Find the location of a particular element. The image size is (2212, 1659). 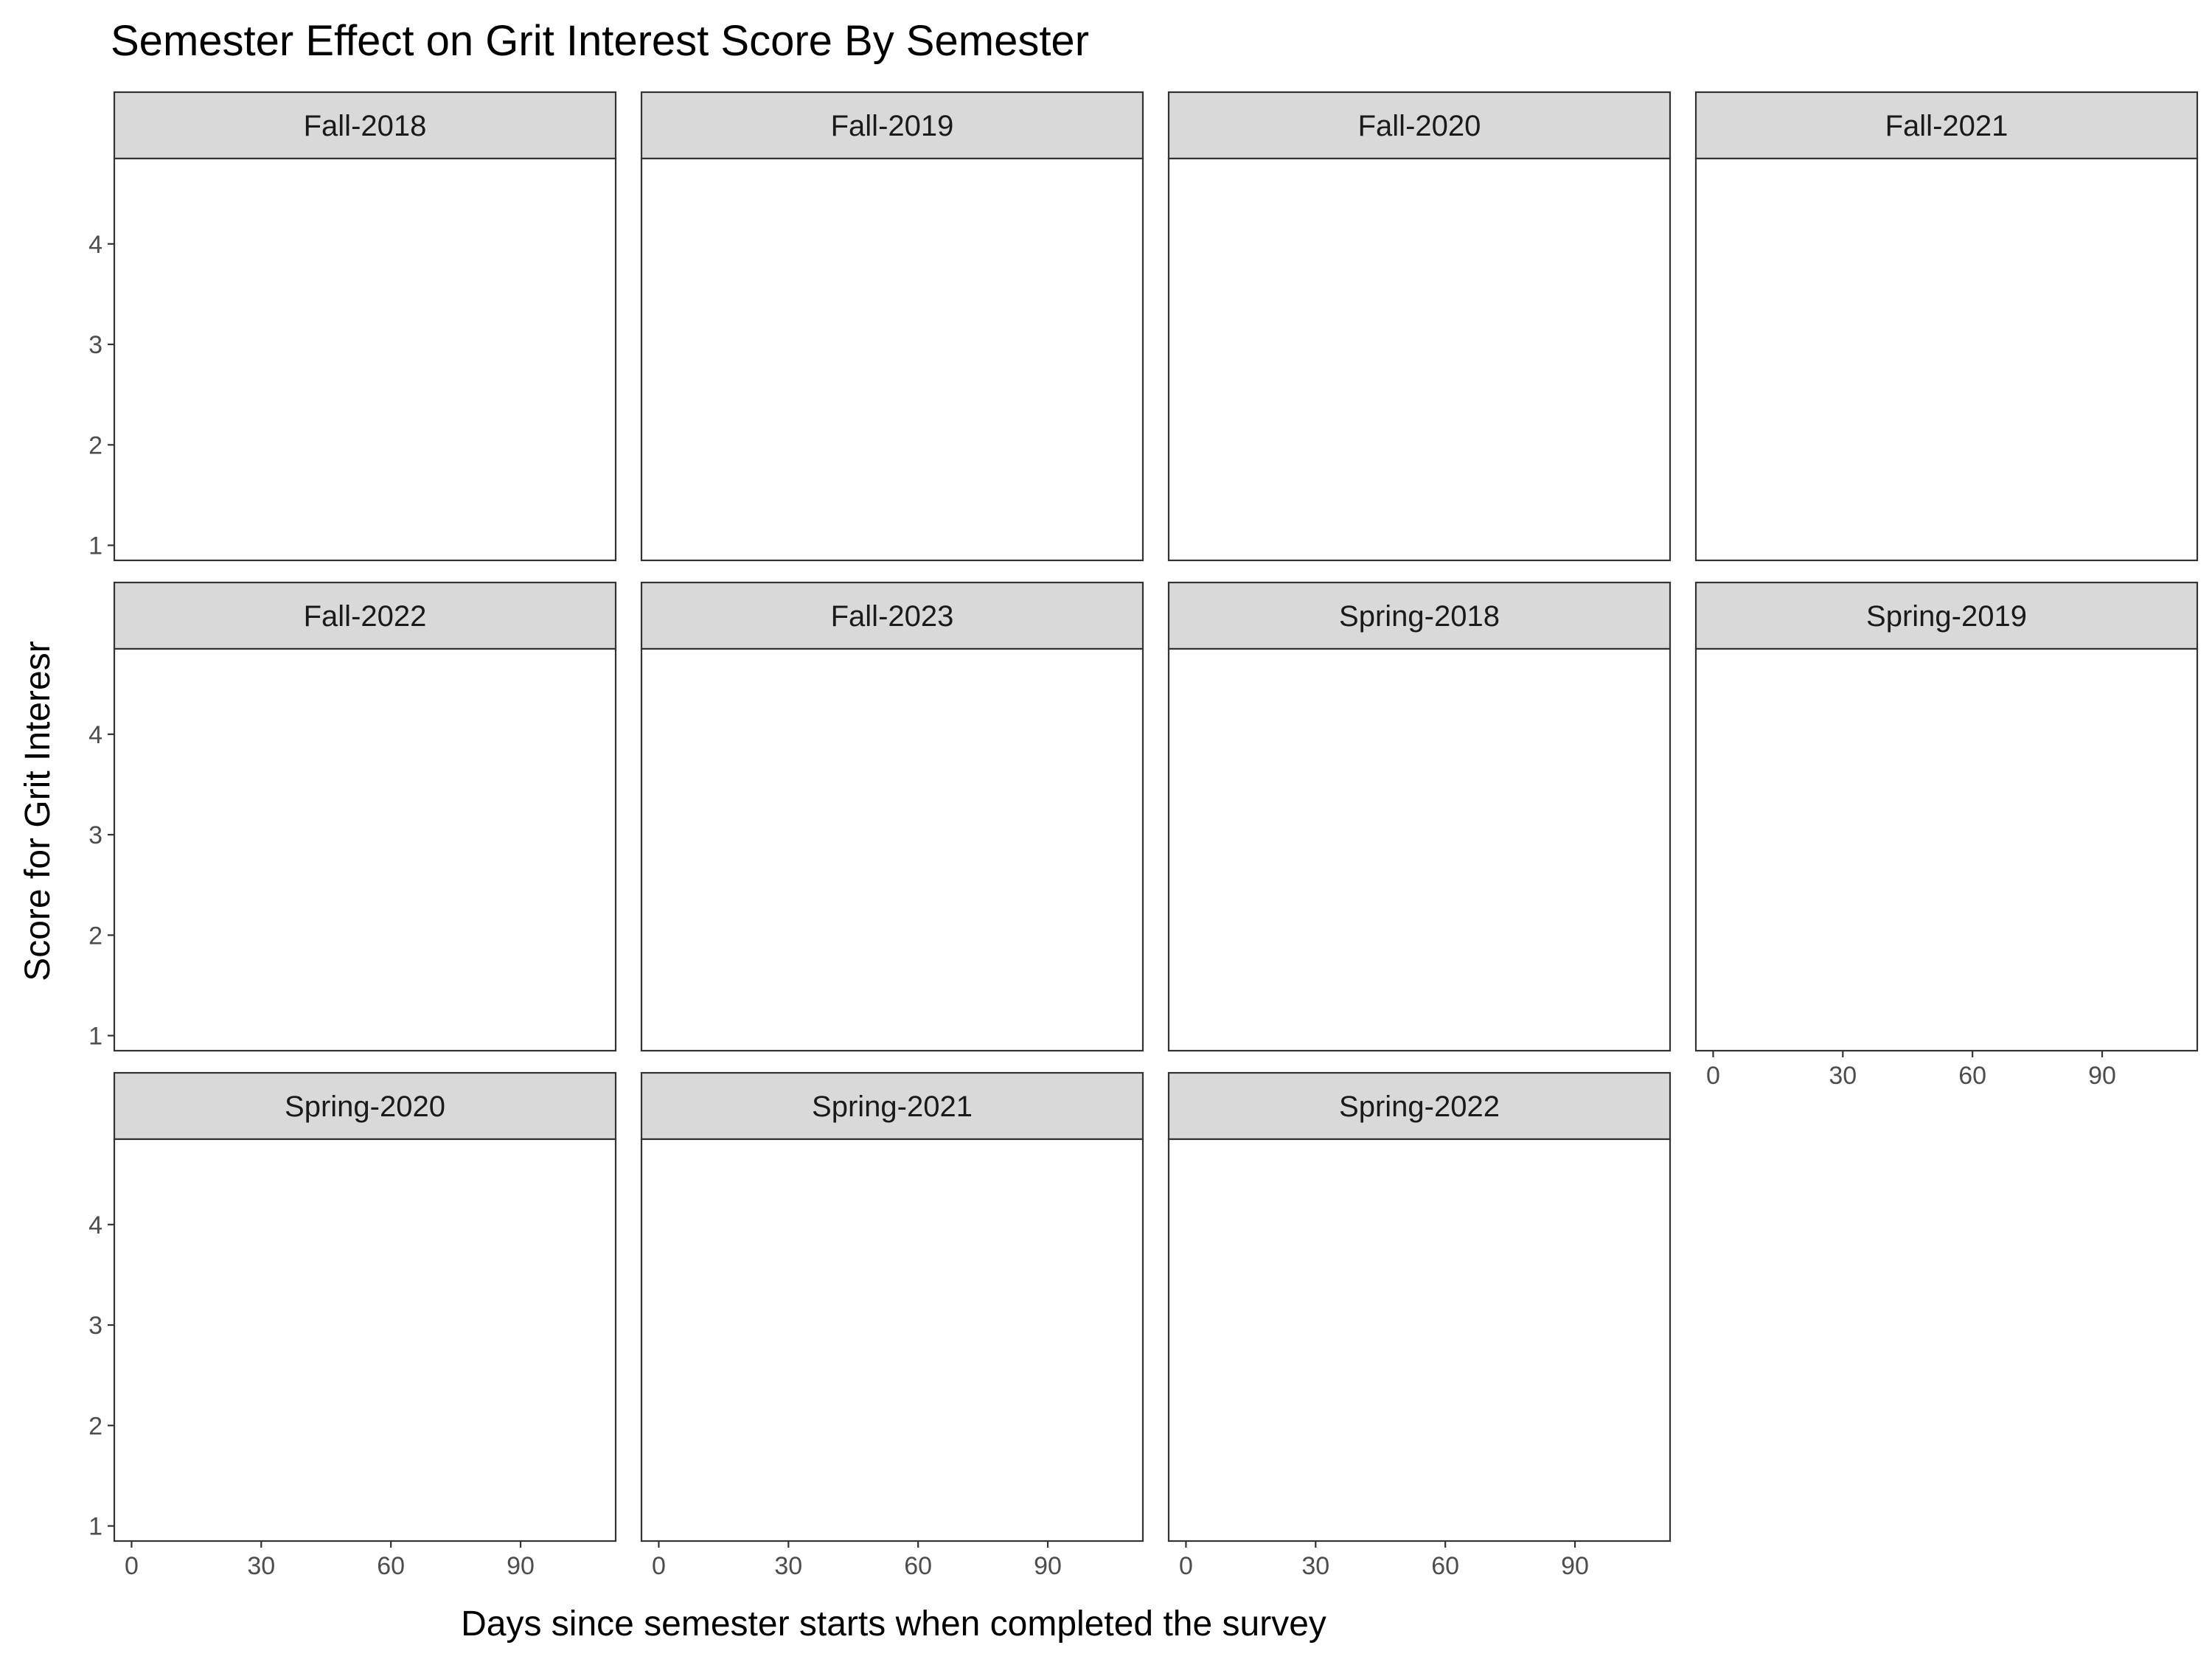

panel-frame-fall-2019 is located at coordinates (892, 359).